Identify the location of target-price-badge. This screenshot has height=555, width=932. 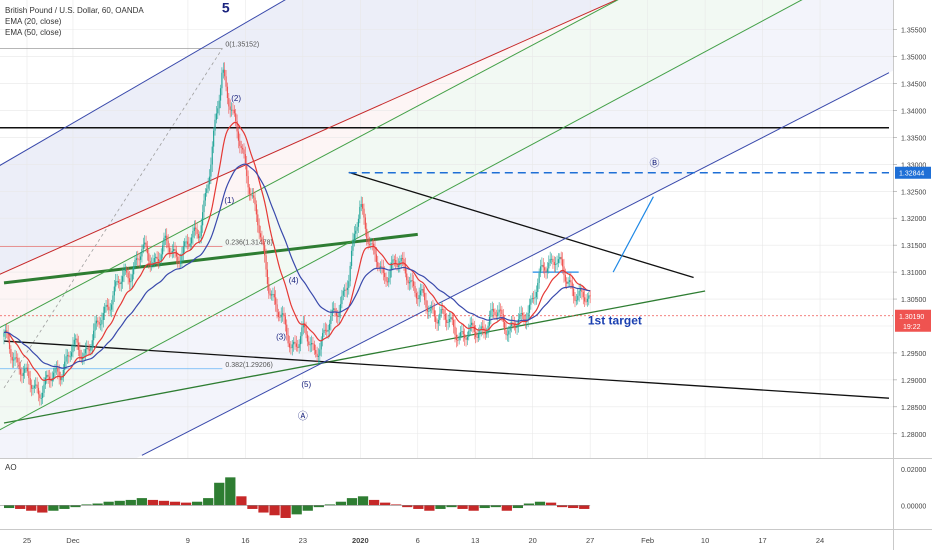
(913, 172).